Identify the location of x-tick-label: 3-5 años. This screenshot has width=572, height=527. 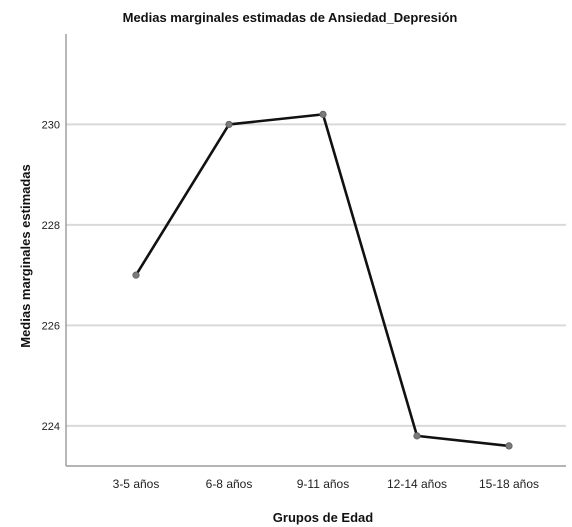
(136, 484).